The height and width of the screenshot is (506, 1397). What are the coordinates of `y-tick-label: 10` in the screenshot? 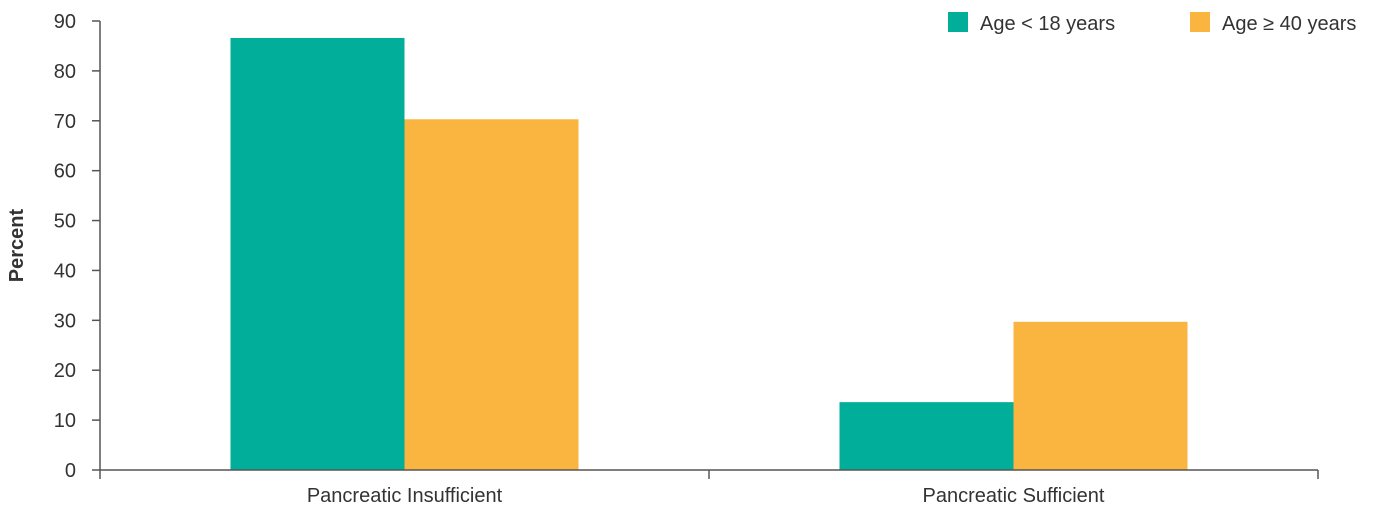 It's located at (65, 421).